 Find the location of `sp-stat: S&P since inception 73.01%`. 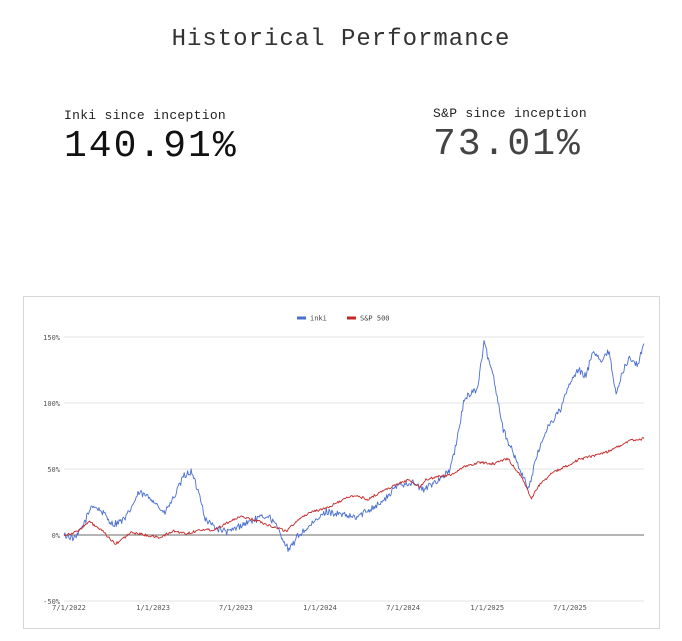

sp-stat: S&P since inception 73.01% is located at coordinates (510, 136).